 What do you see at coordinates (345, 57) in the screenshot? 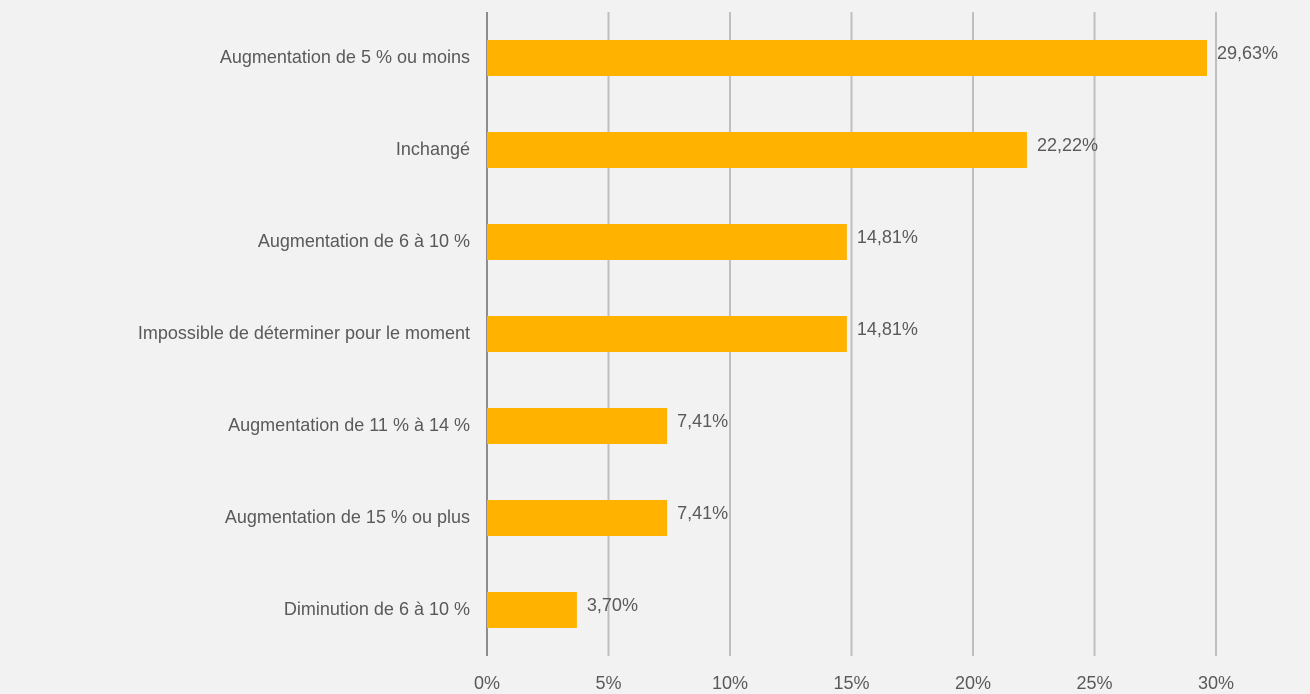
I see `y-tick-label: Augmentation de 5 % ou moins` at bounding box center [345, 57].